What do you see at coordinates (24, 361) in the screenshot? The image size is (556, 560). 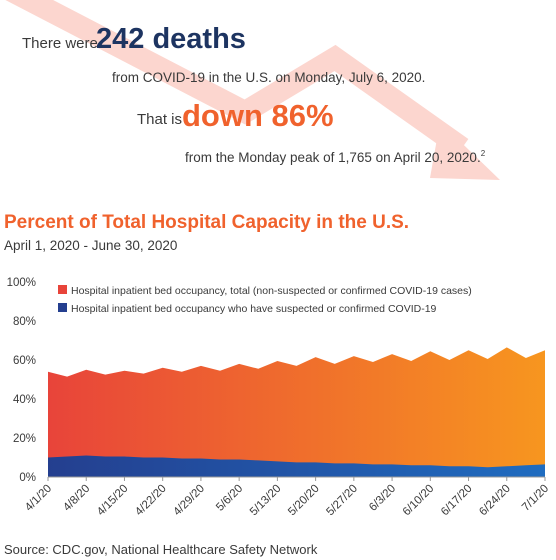 I see `y-tick-label: 60%` at bounding box center [24, 361].